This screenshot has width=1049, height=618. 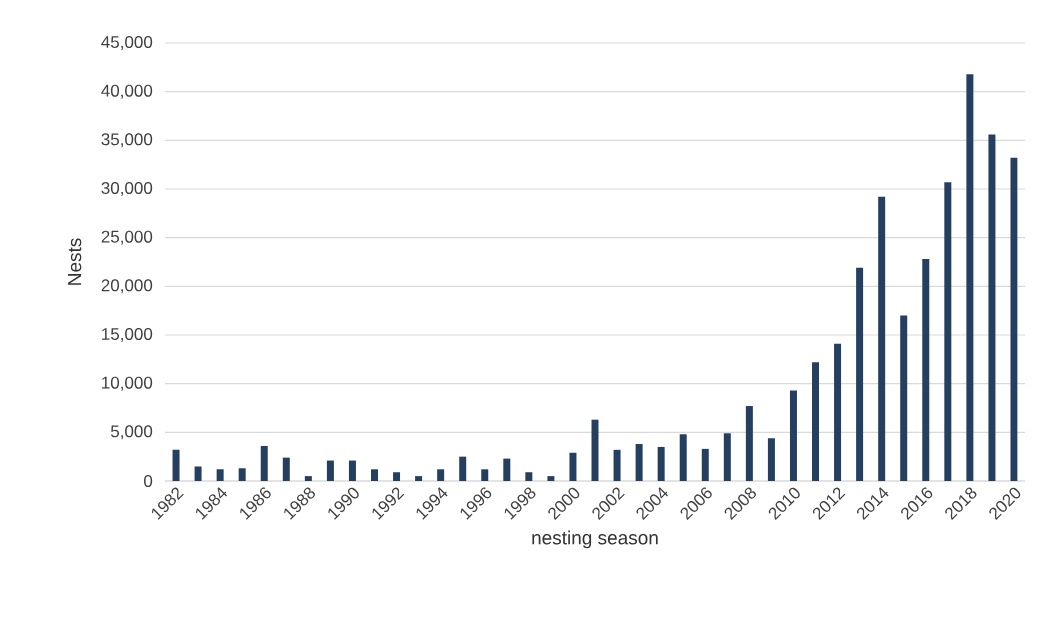 What do you see at coordinates (131, 432) in the screenshot?
I see `y-tick-label: 5,000` at bounding box center [131, 432].